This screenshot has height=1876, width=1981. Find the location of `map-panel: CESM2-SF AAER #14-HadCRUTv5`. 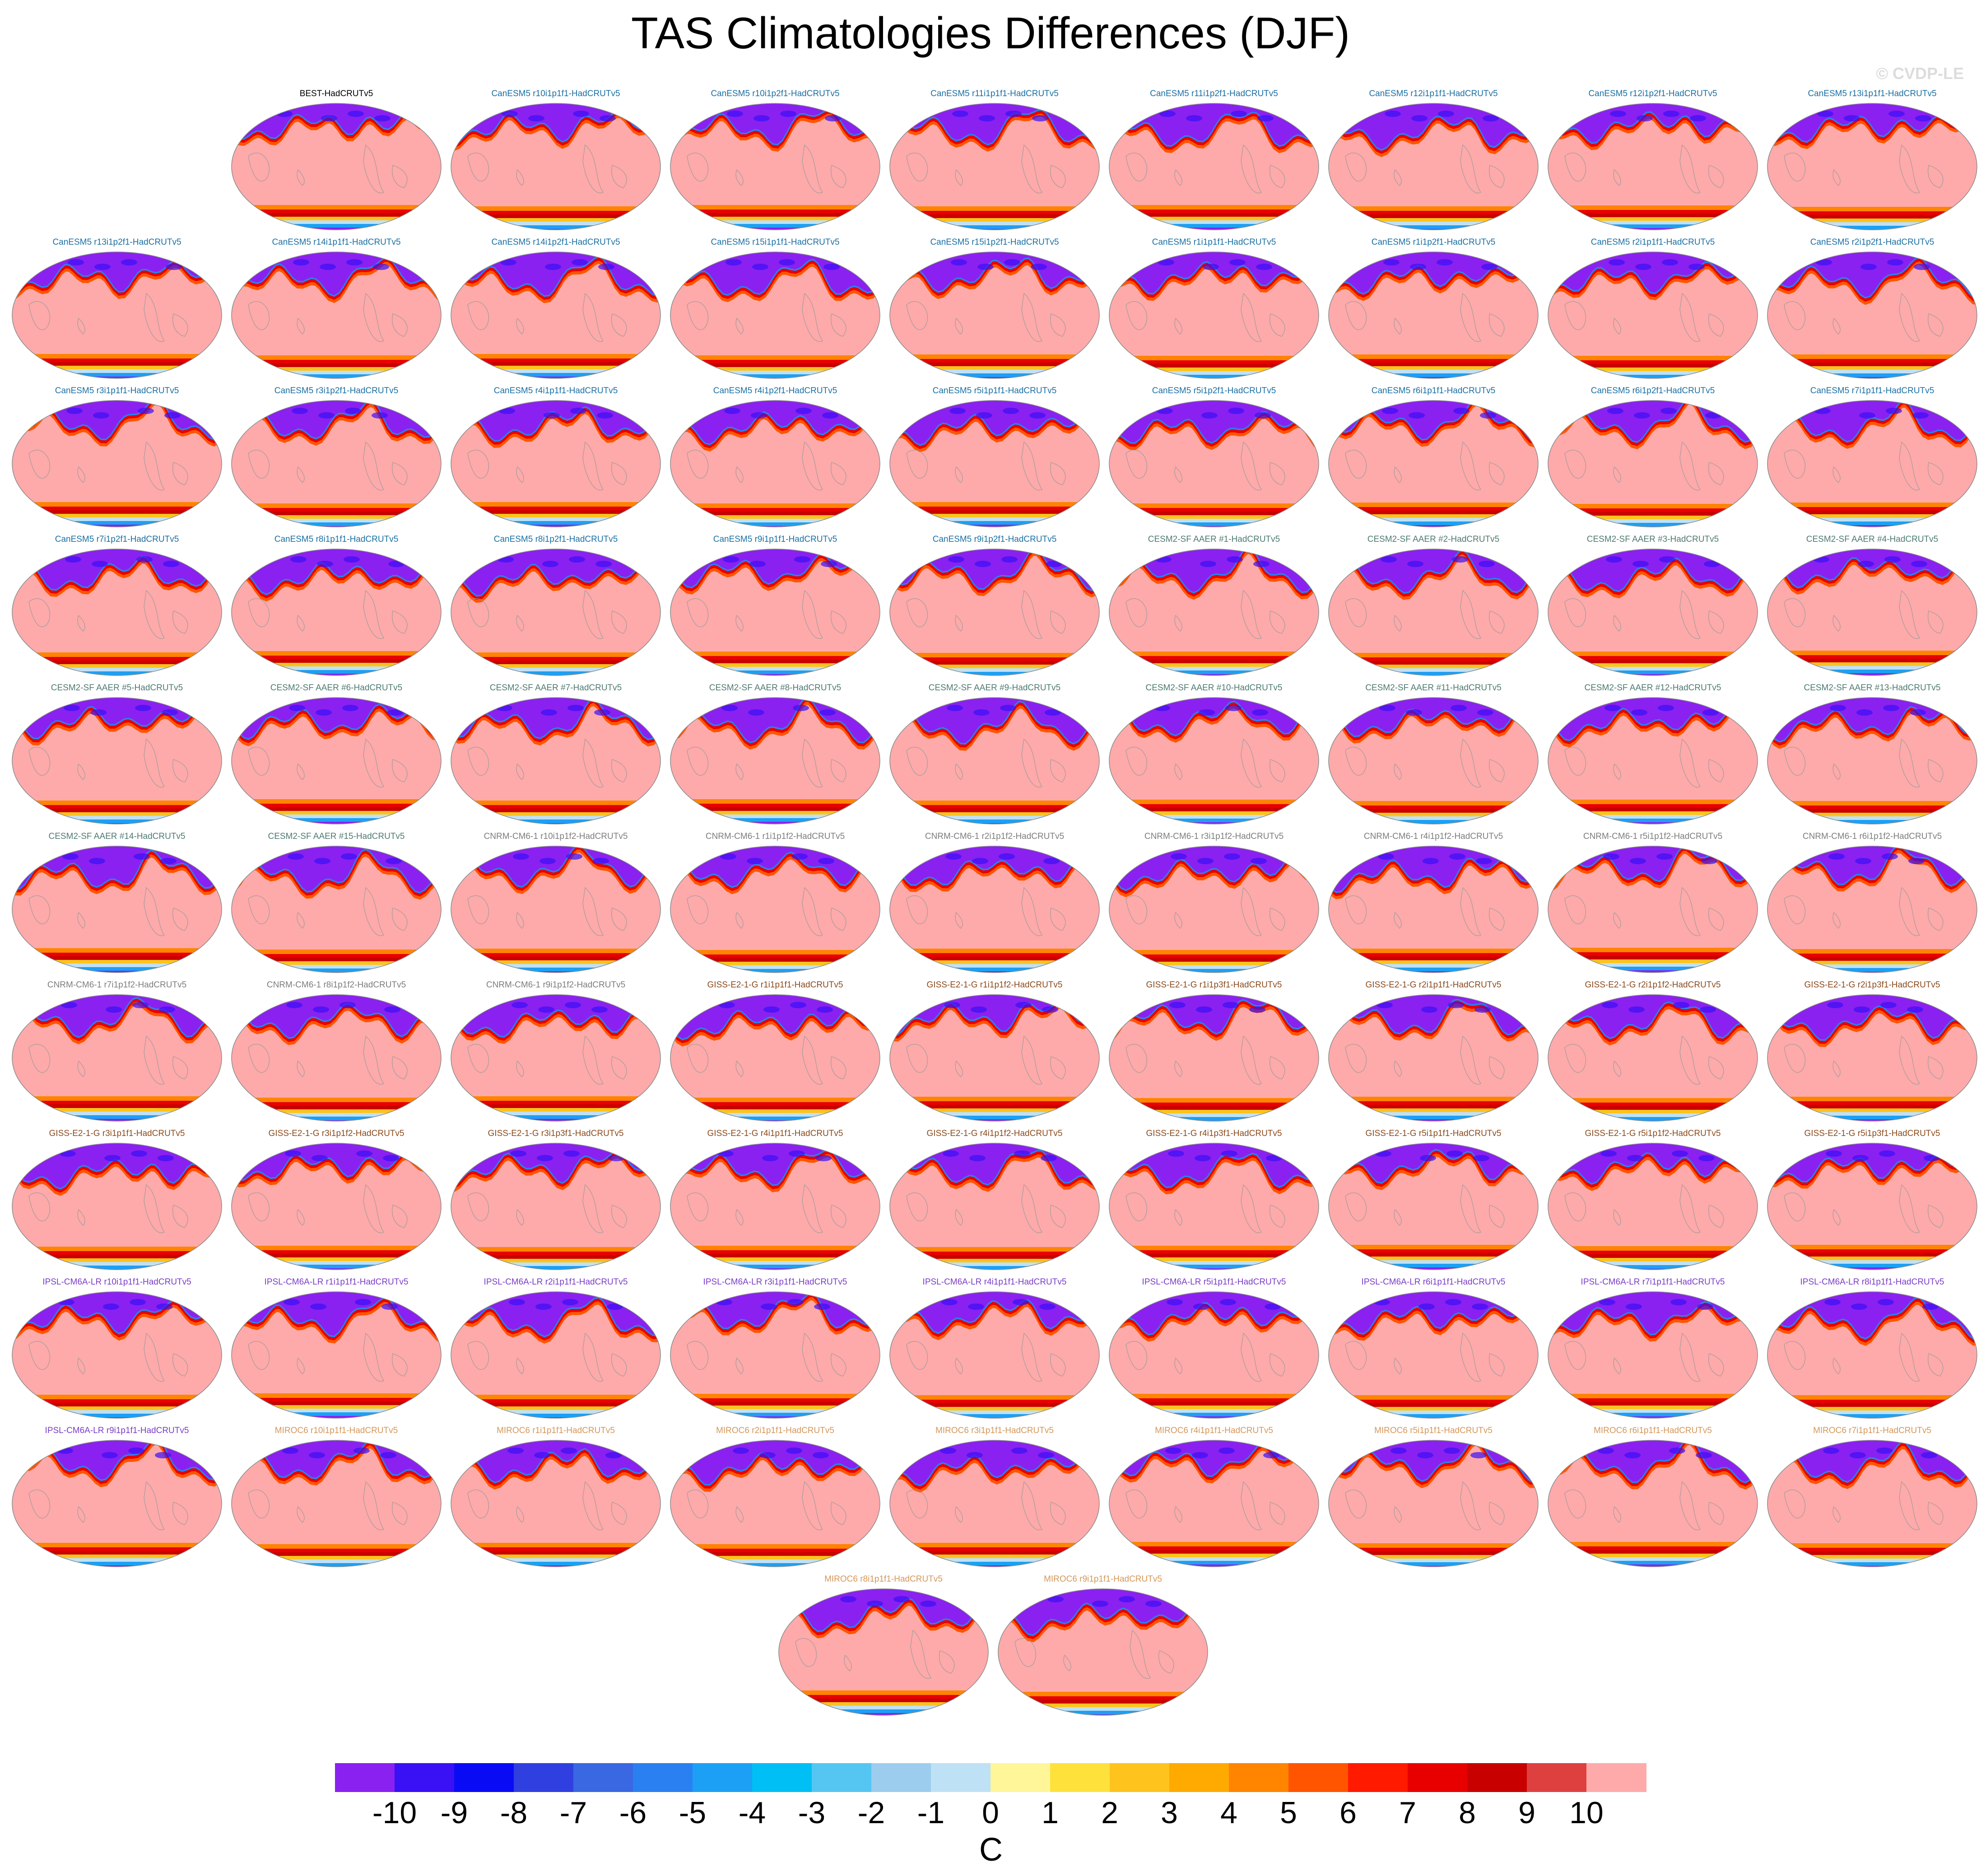

map-panel: CESM2-SF AAER #14-HadCRUTv5 is located at coordinates (117, 905).